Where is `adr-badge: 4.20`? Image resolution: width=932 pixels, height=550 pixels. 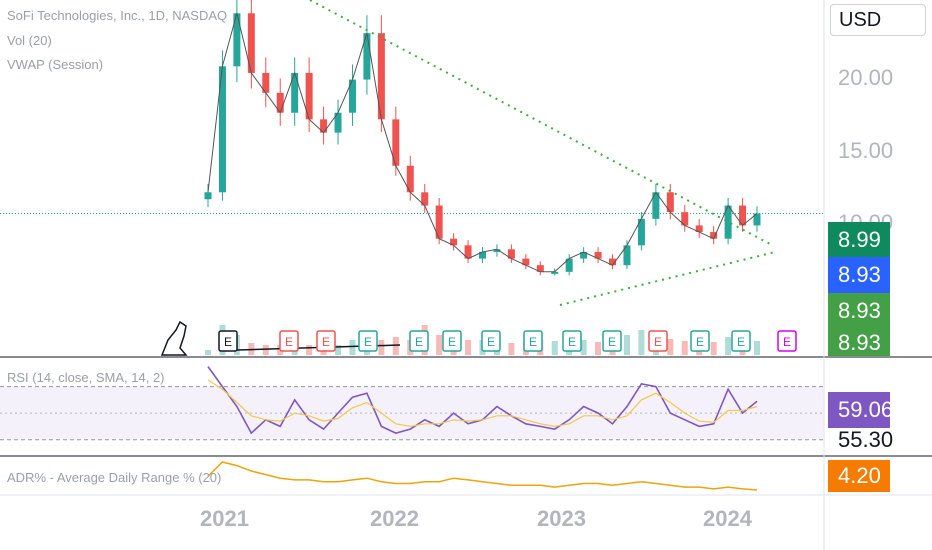 adr-badge: 4.20 is located at coordinates (859, 476).